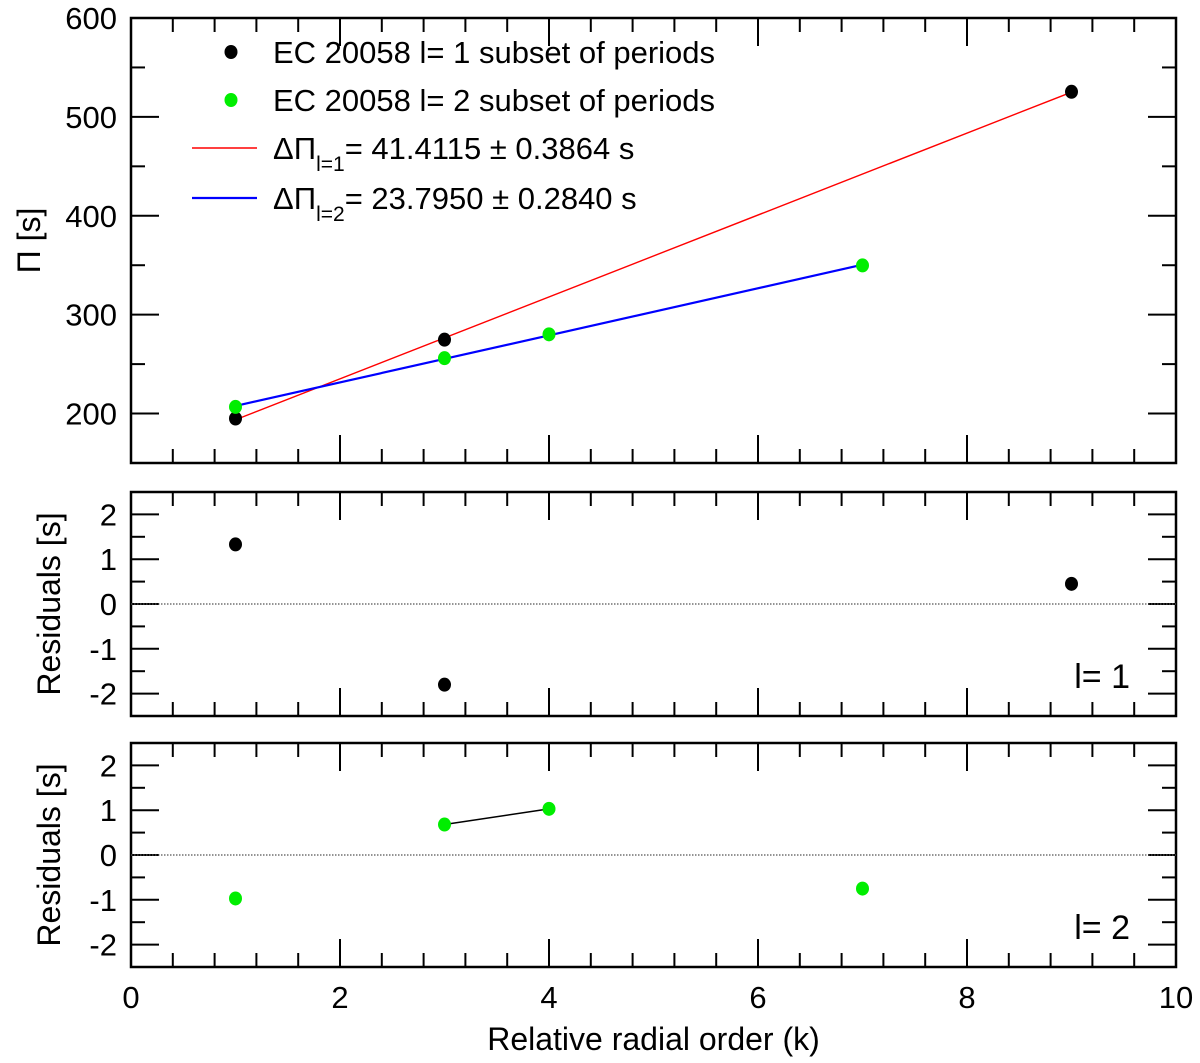 This screenshot has height=1063, width=1200. Describe the element at coordinates (29, 241) in the screenshot. I see `y-axis-label: Π [s]` at that location.